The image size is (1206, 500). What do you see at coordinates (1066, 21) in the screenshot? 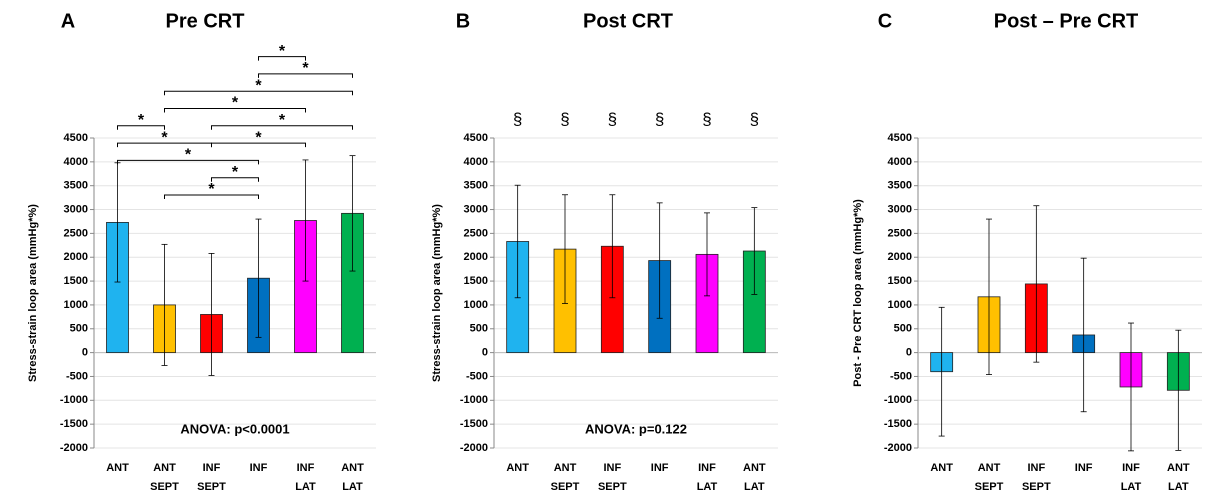
I see `chart-title: Post – Pre CRT` at bounding box center [1066, 21].